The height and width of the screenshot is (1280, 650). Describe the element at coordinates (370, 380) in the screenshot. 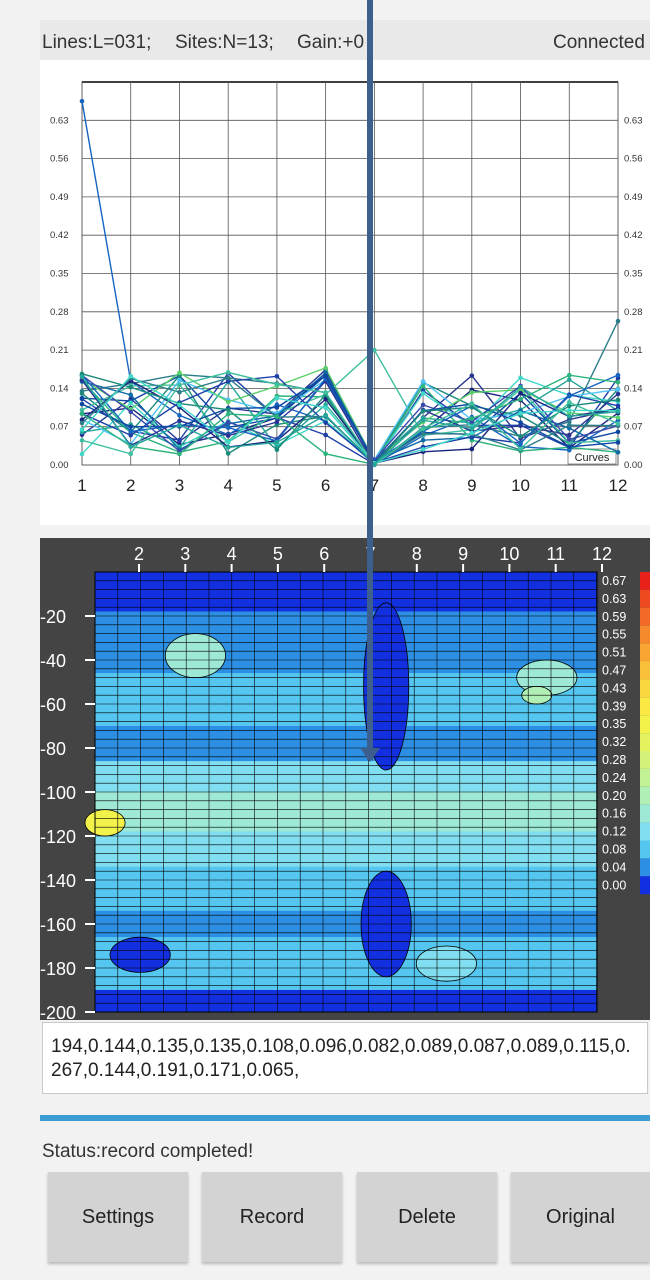

I see `measurement-cursor-line` at that location.